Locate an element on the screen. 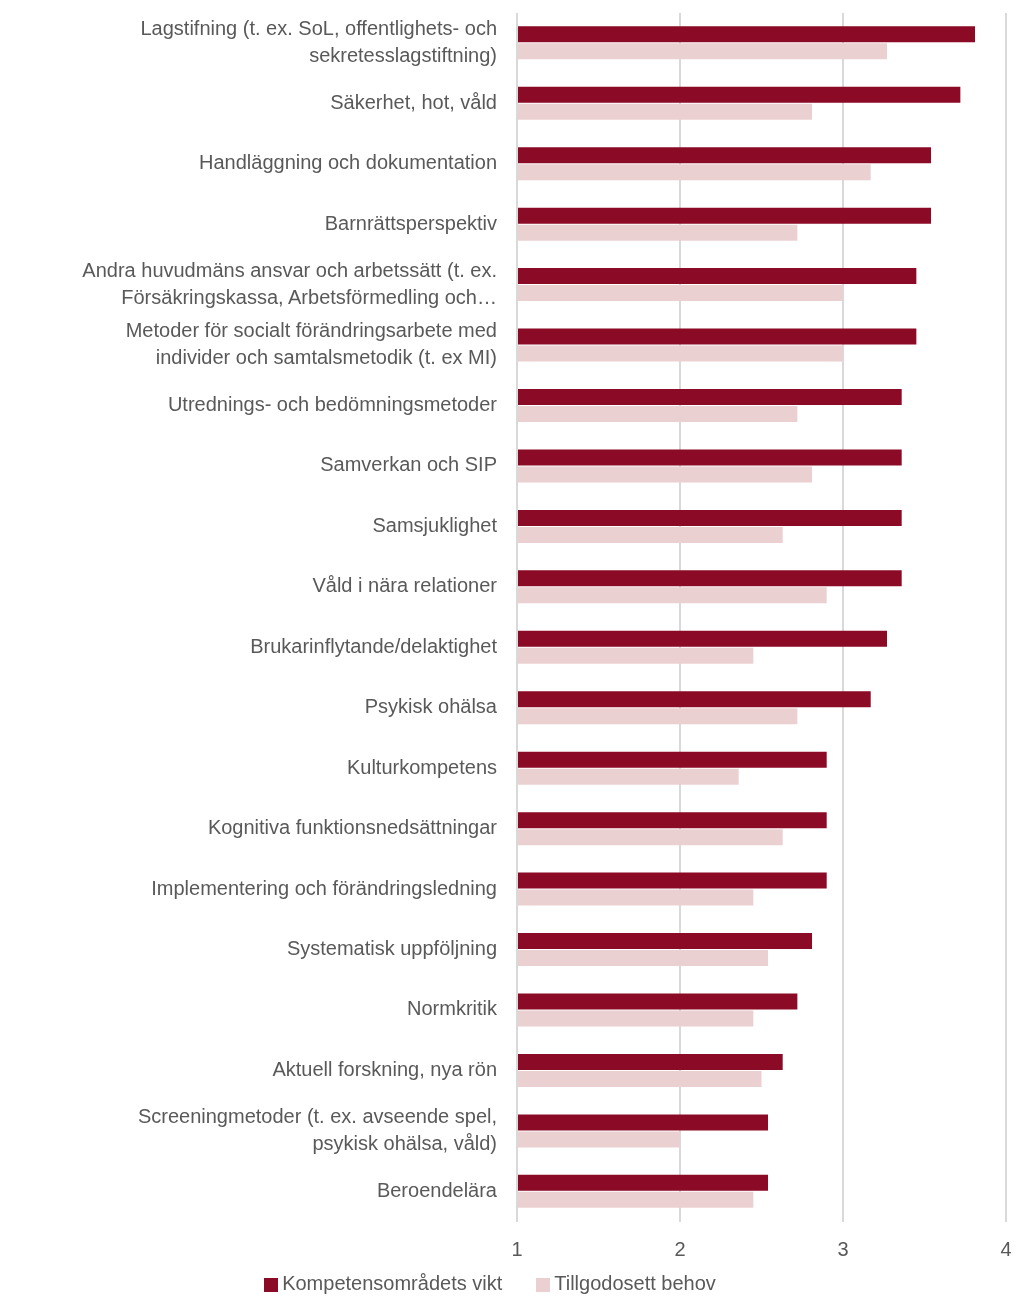  x-tick-label: 4 is located at coordinates (1006, 1249).